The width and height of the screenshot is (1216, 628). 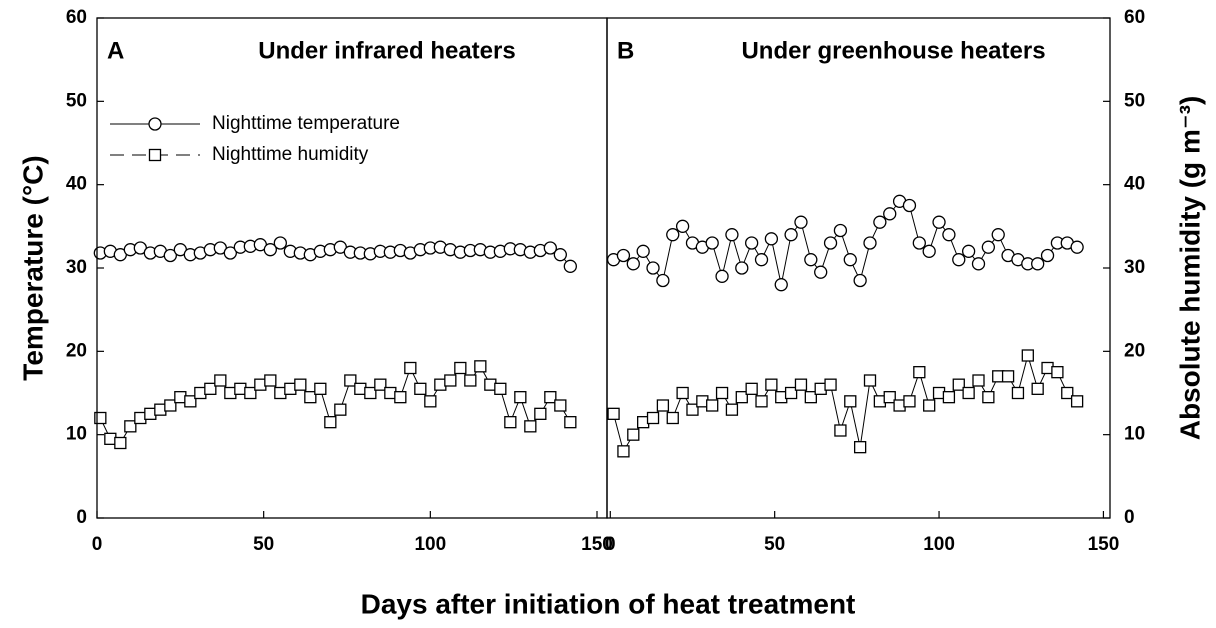 I want to click on x-tick-label: 0, so click(x=610, y=544).